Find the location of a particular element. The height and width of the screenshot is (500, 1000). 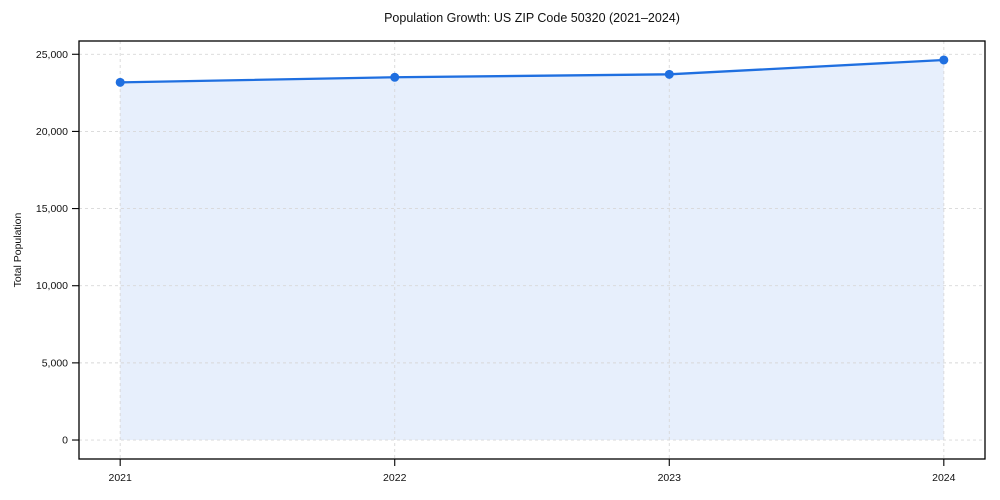

x-tick-label: 2021 is located at coordinates (121, 478).